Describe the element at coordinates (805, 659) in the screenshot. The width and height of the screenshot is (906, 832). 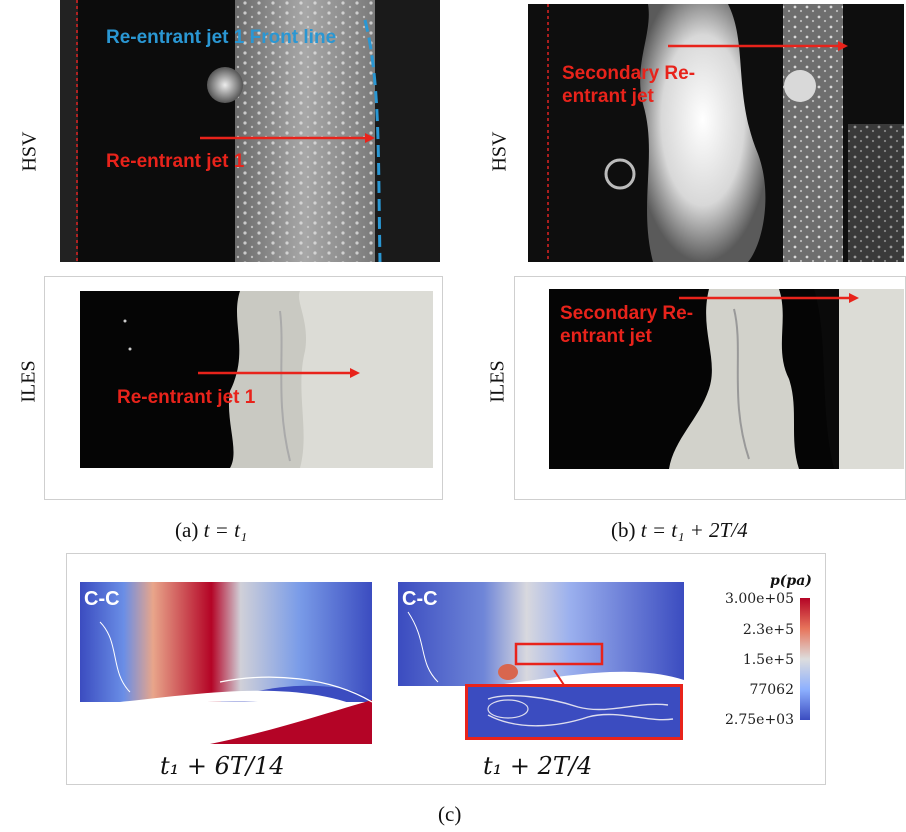
I see `colorbar` at that location.